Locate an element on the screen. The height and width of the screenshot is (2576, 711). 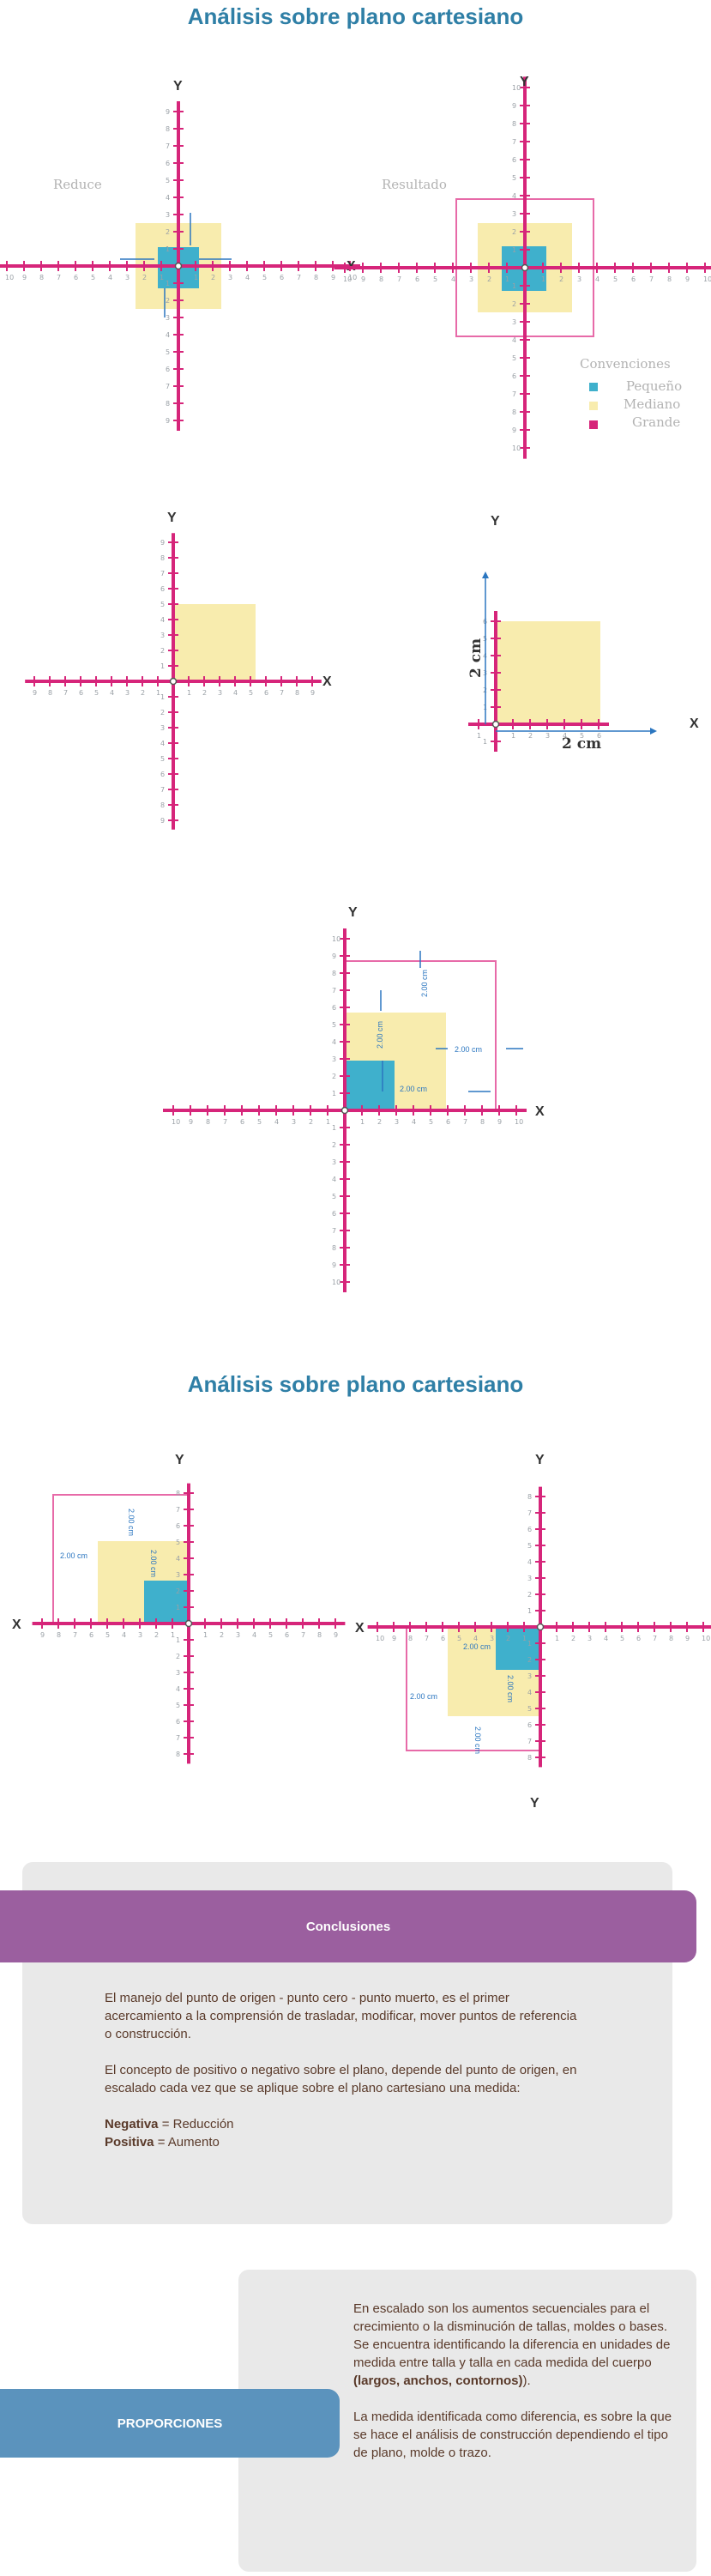
negative-value: = Reducción is located at coordinates (196, 2124).